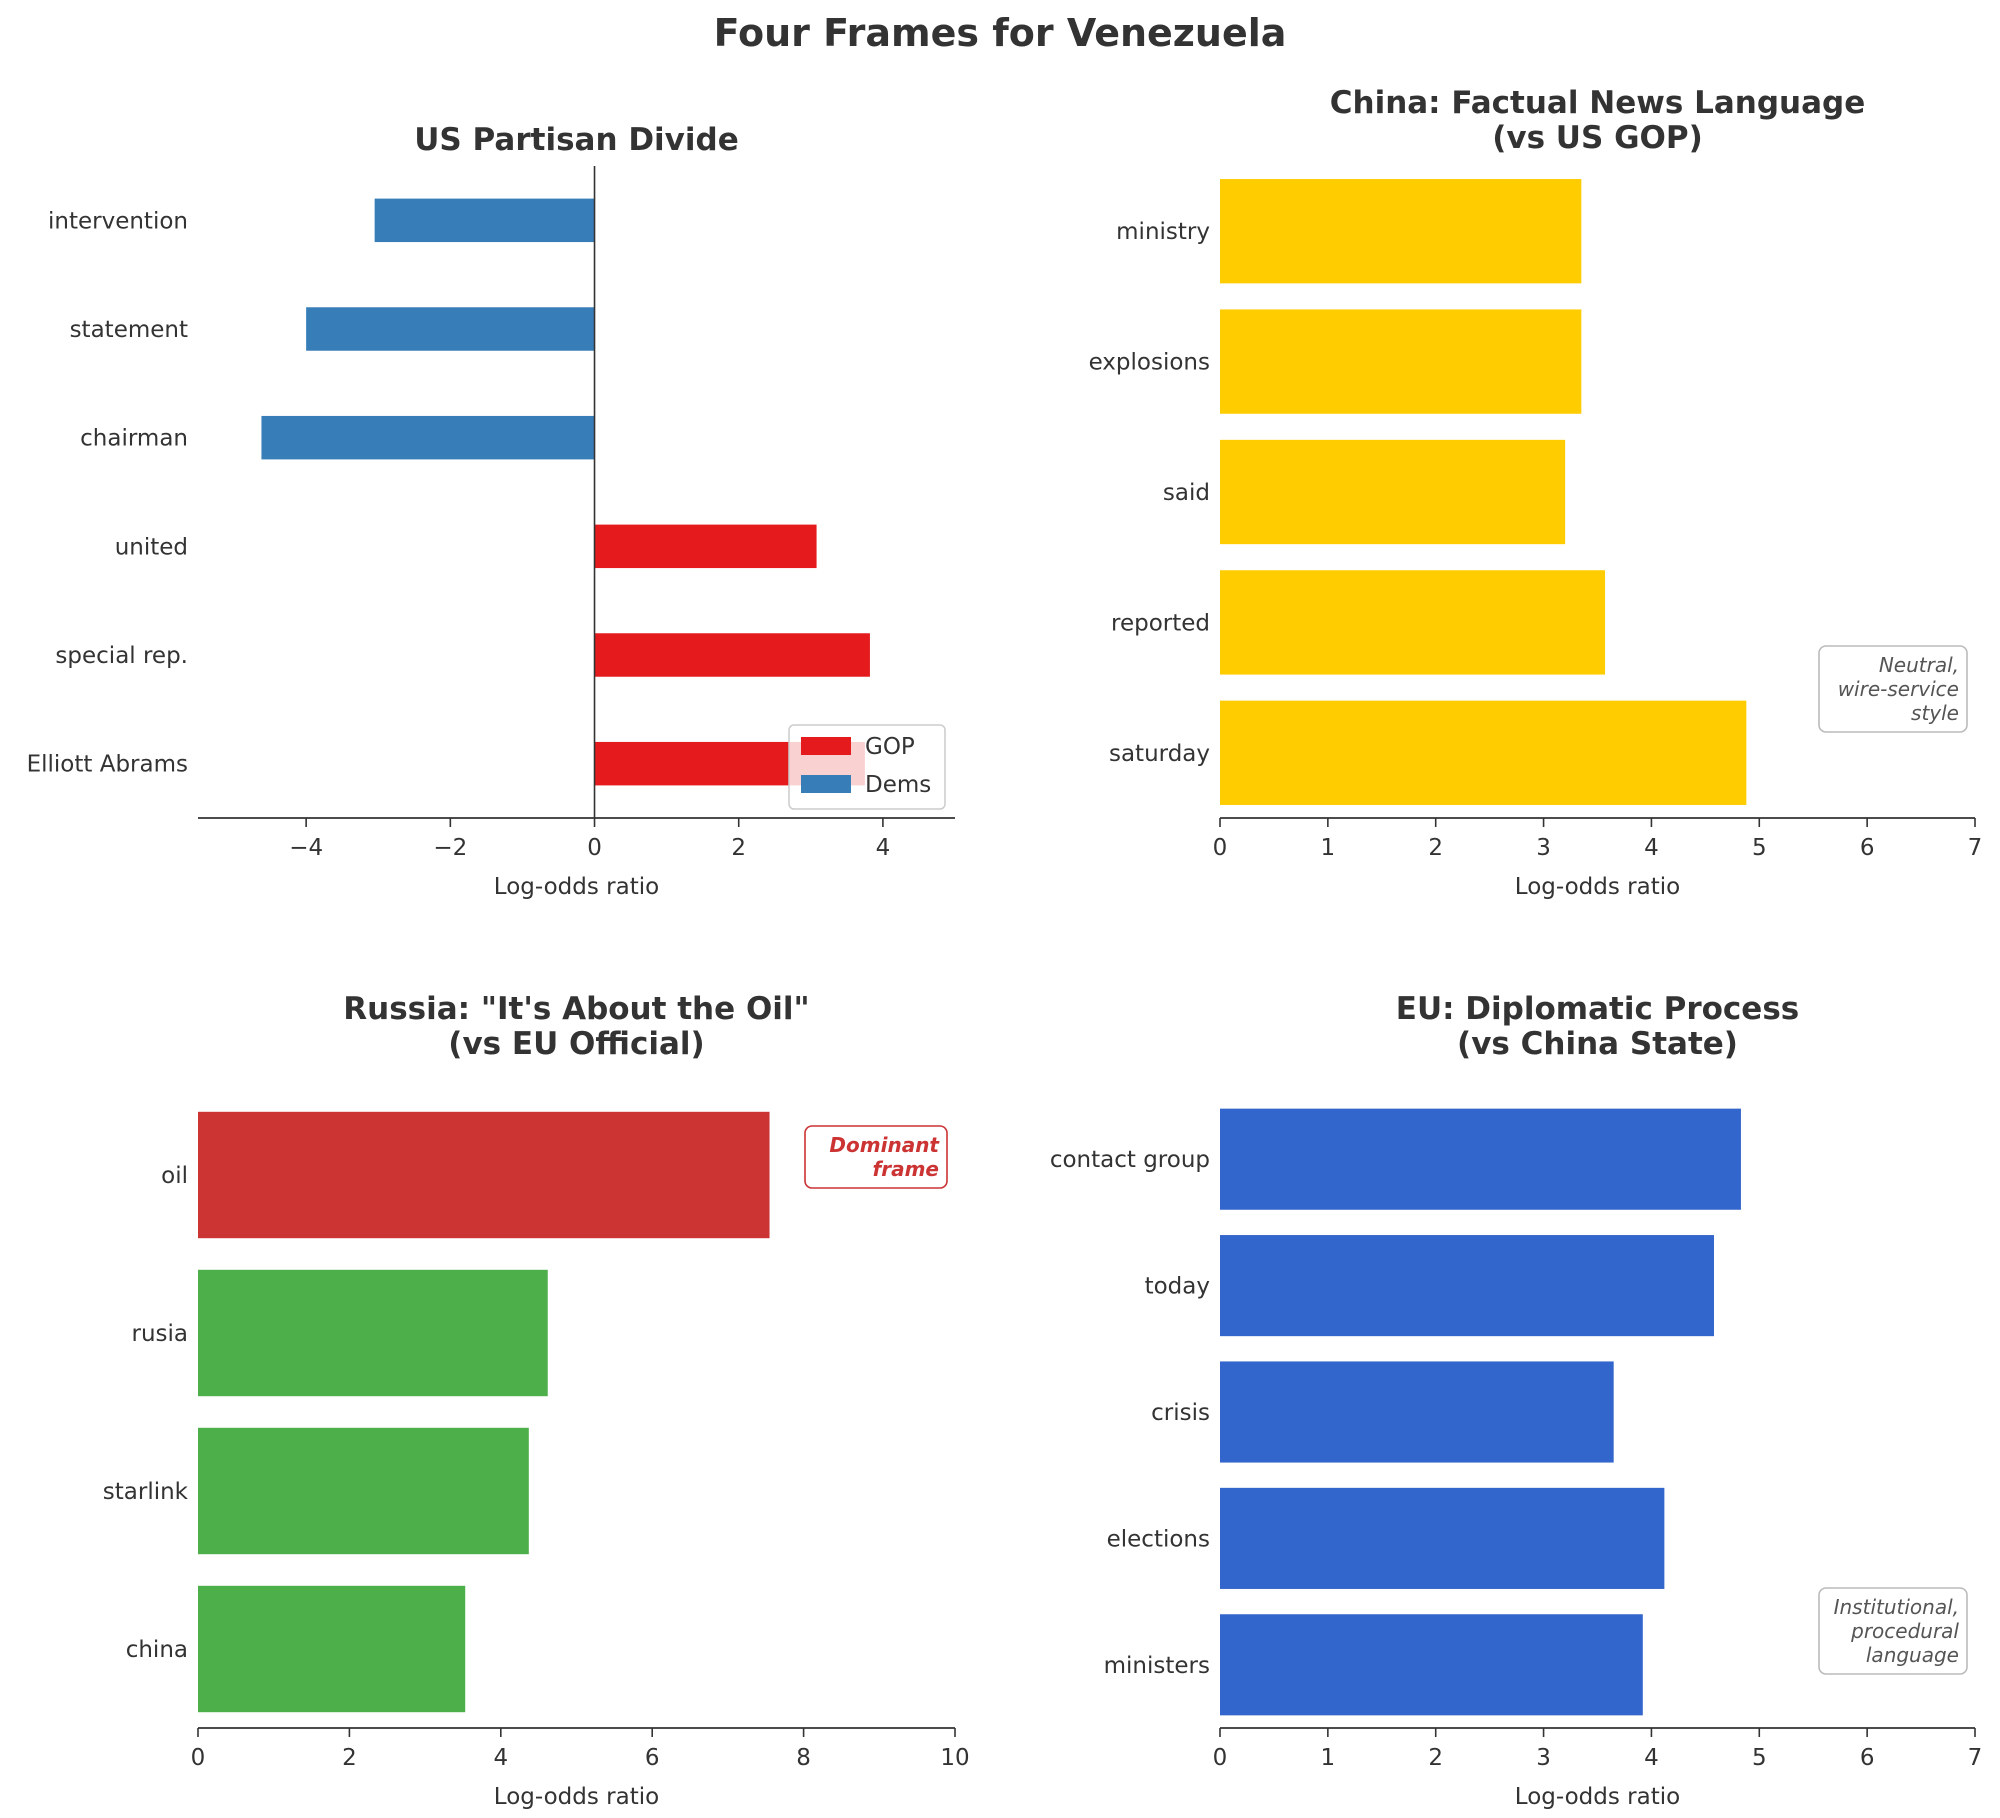  I want to click on annotation-text: Institutional,, so click(1896, 1607).